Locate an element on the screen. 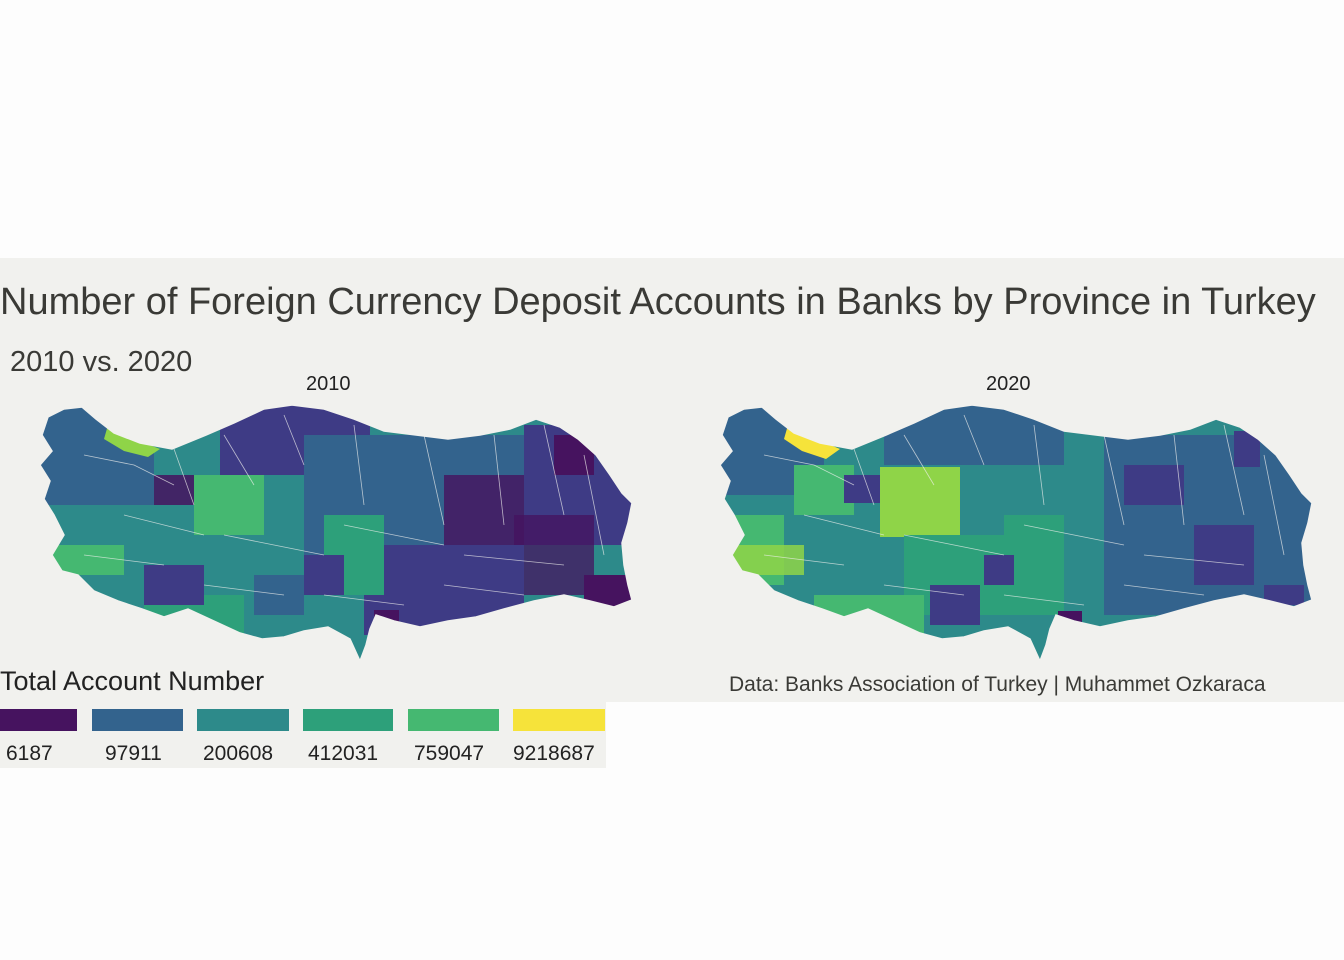  facet-label-2010: 2010 is located at coordinates (328, 384).